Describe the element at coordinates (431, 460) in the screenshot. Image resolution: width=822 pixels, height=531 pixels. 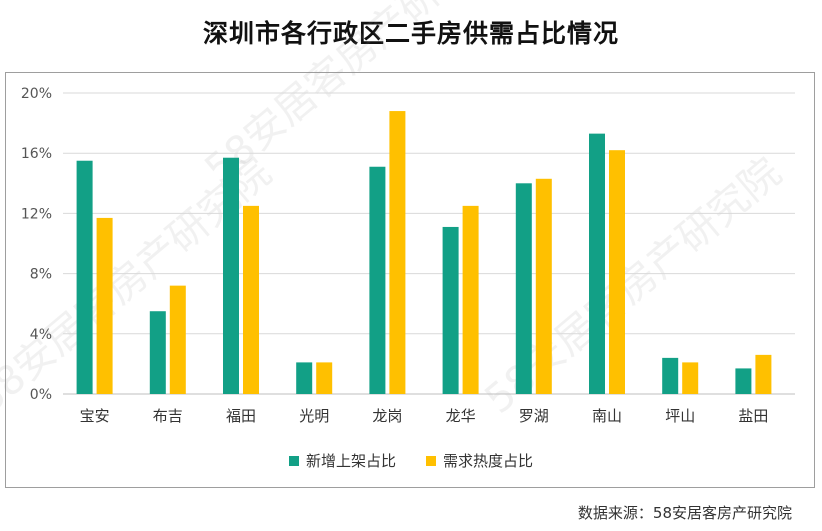
I see `legend-swatch-demand` at that location.